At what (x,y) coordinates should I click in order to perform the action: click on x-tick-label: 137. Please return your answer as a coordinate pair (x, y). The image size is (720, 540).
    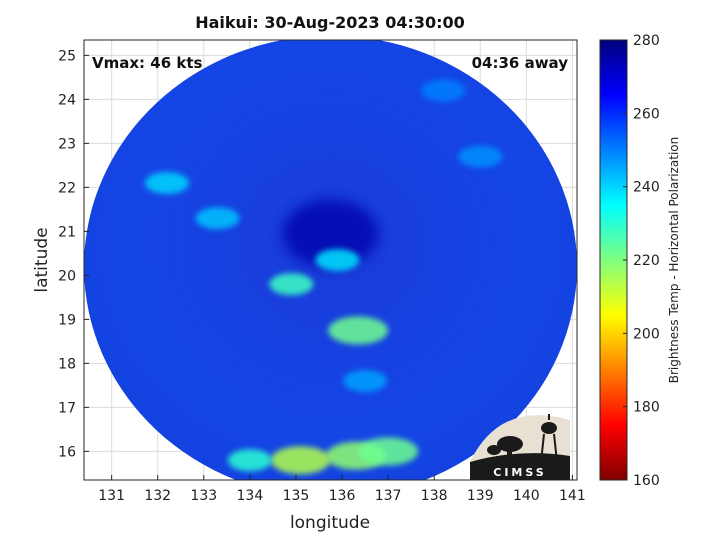
    Looking at the image, I should click on (388, 496).